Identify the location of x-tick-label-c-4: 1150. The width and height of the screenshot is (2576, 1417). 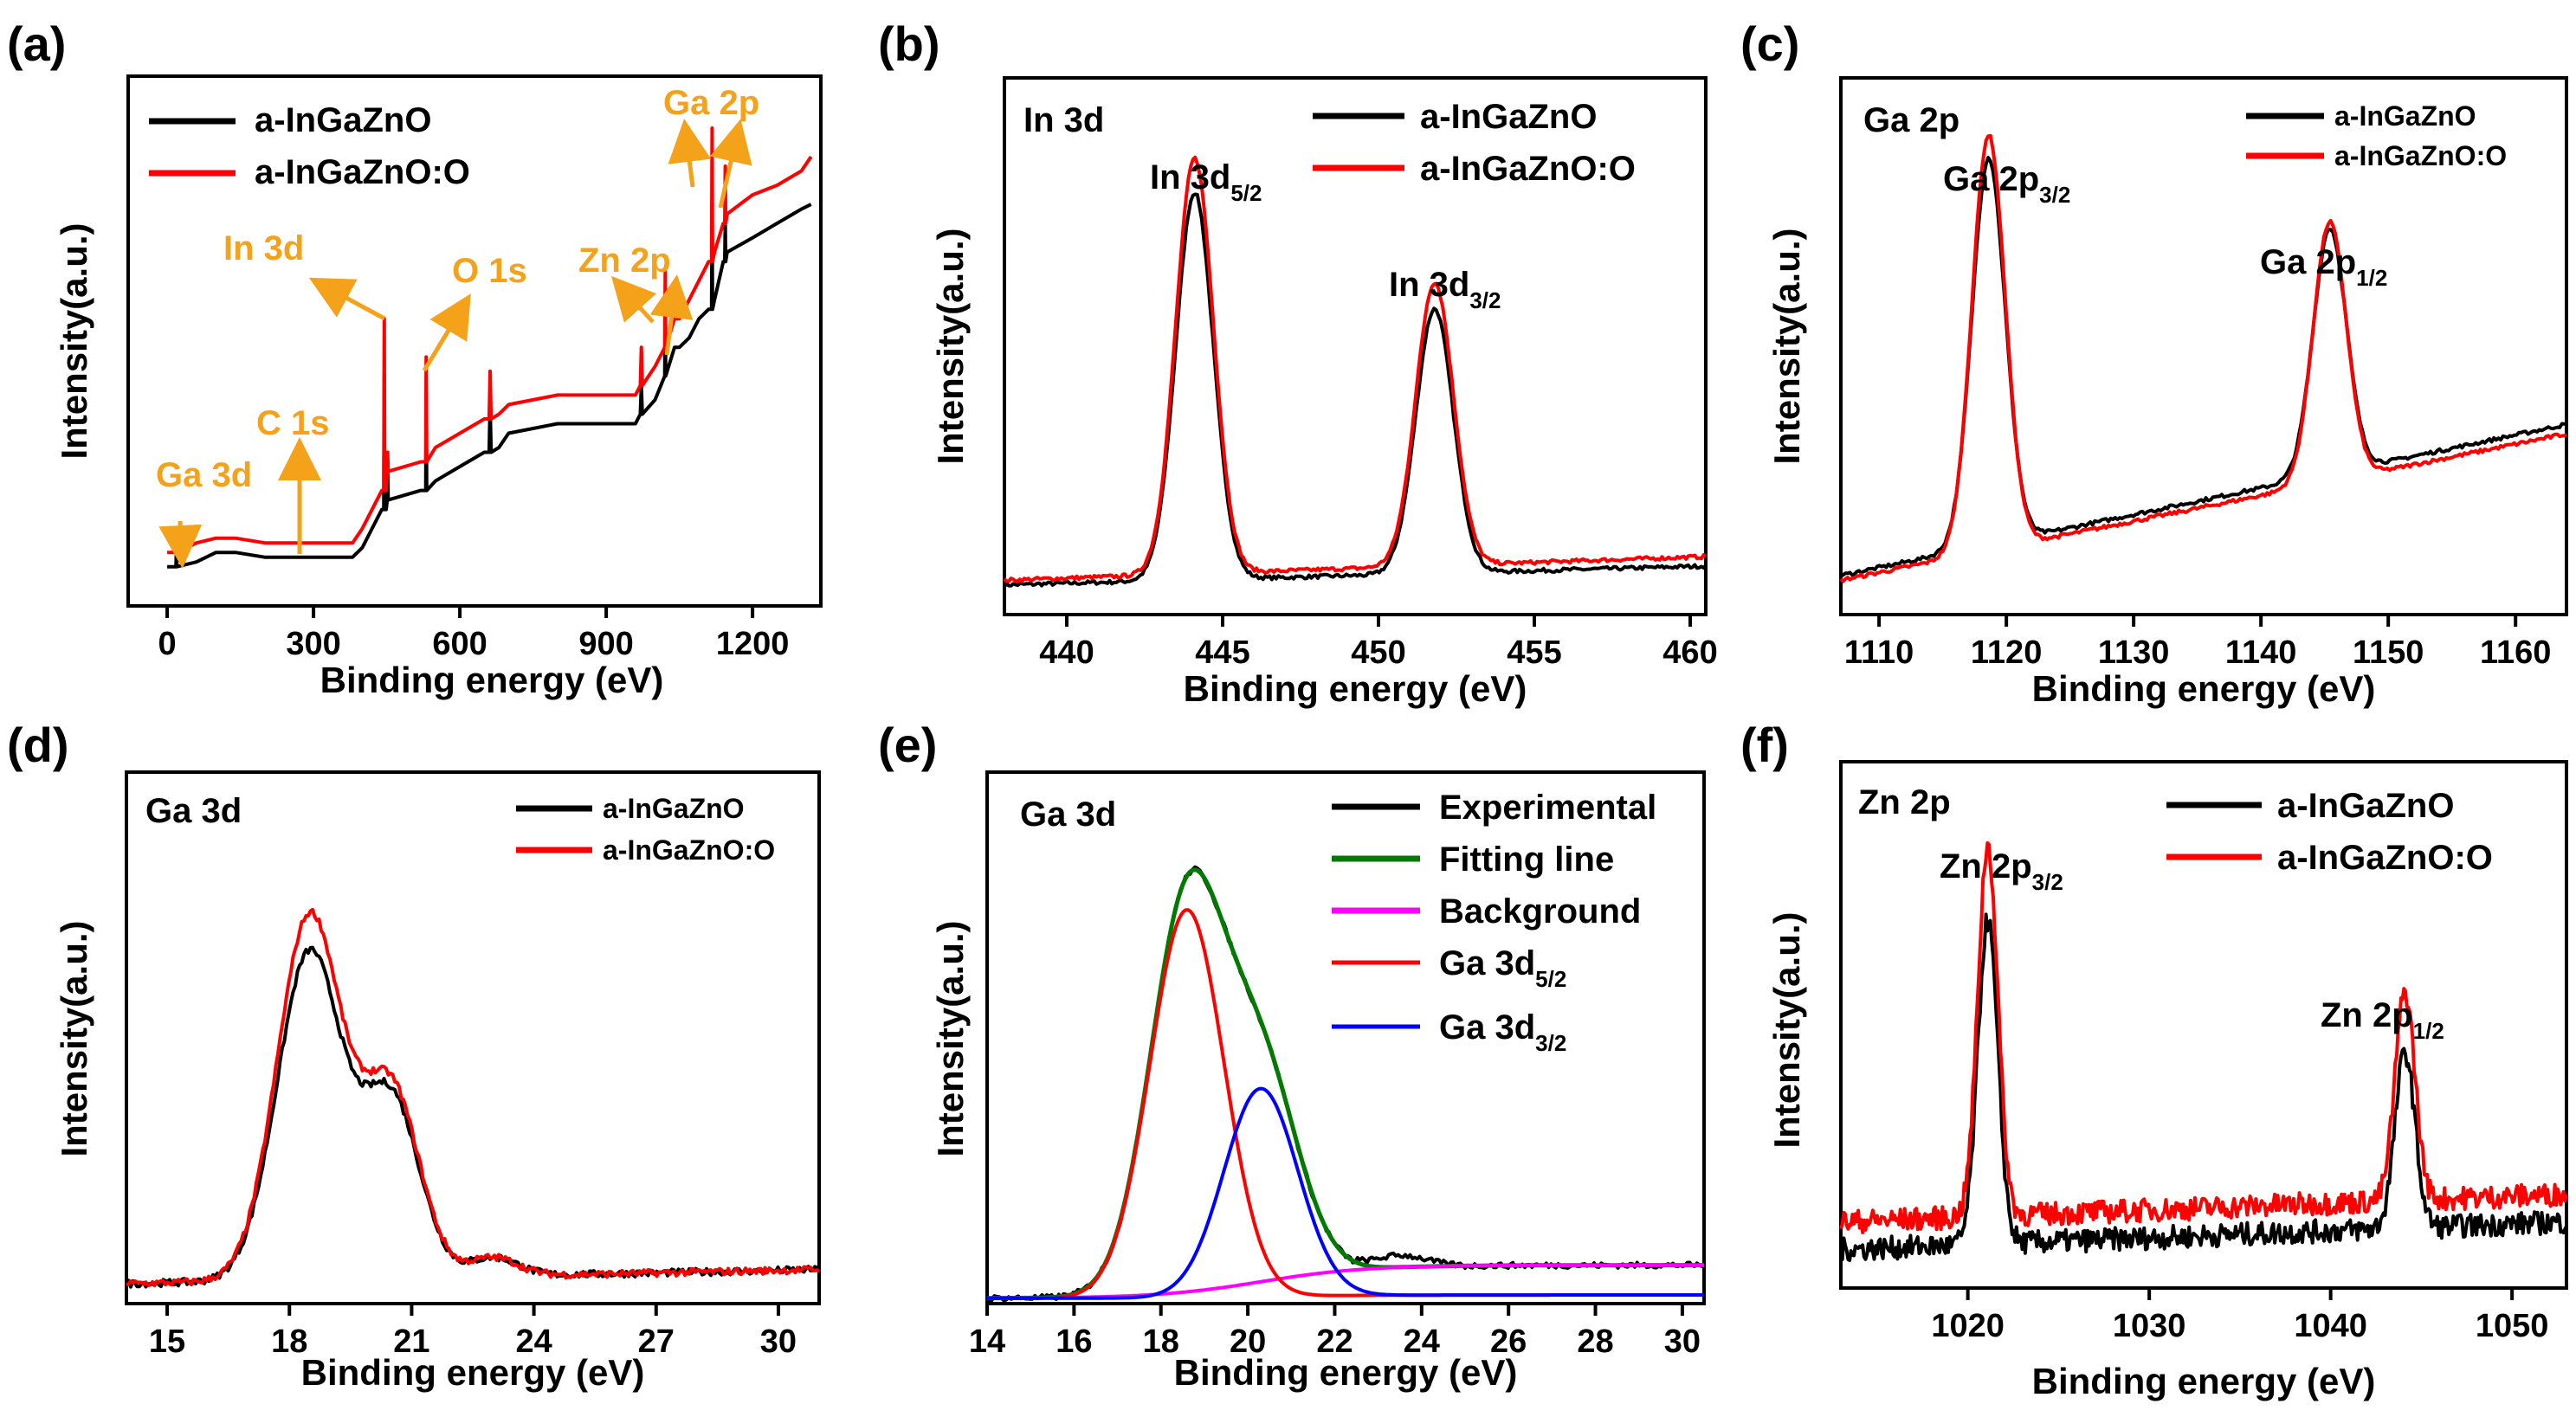
(2388, 652).